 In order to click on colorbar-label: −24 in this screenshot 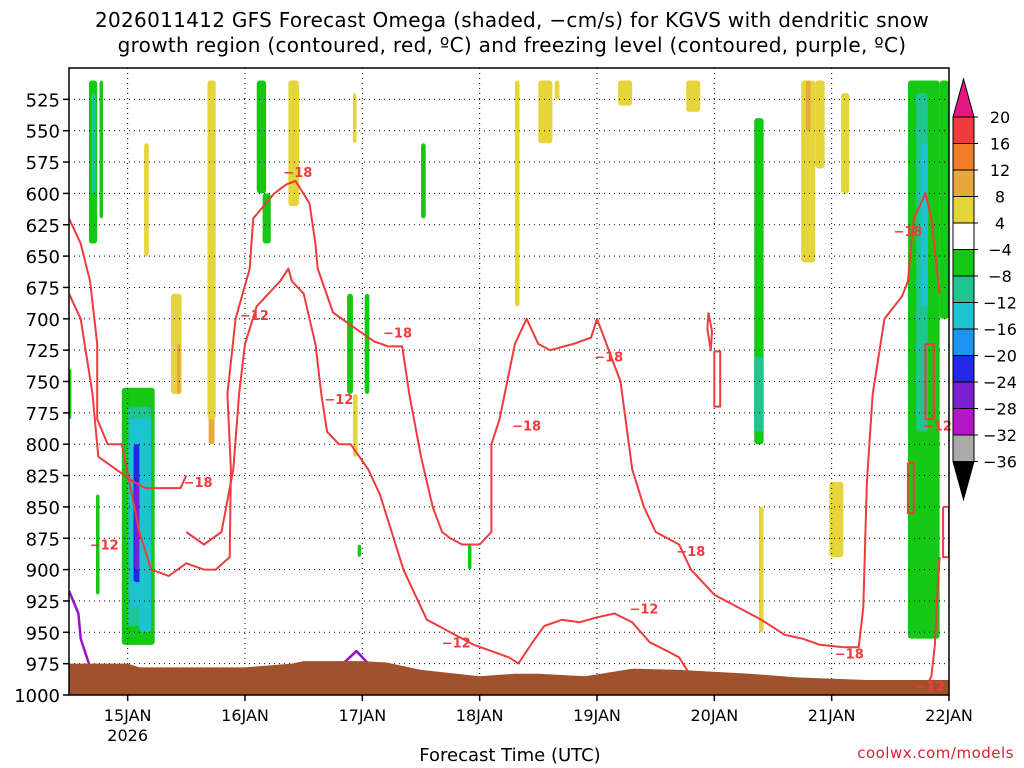, I will do `click(1000, 382)`.